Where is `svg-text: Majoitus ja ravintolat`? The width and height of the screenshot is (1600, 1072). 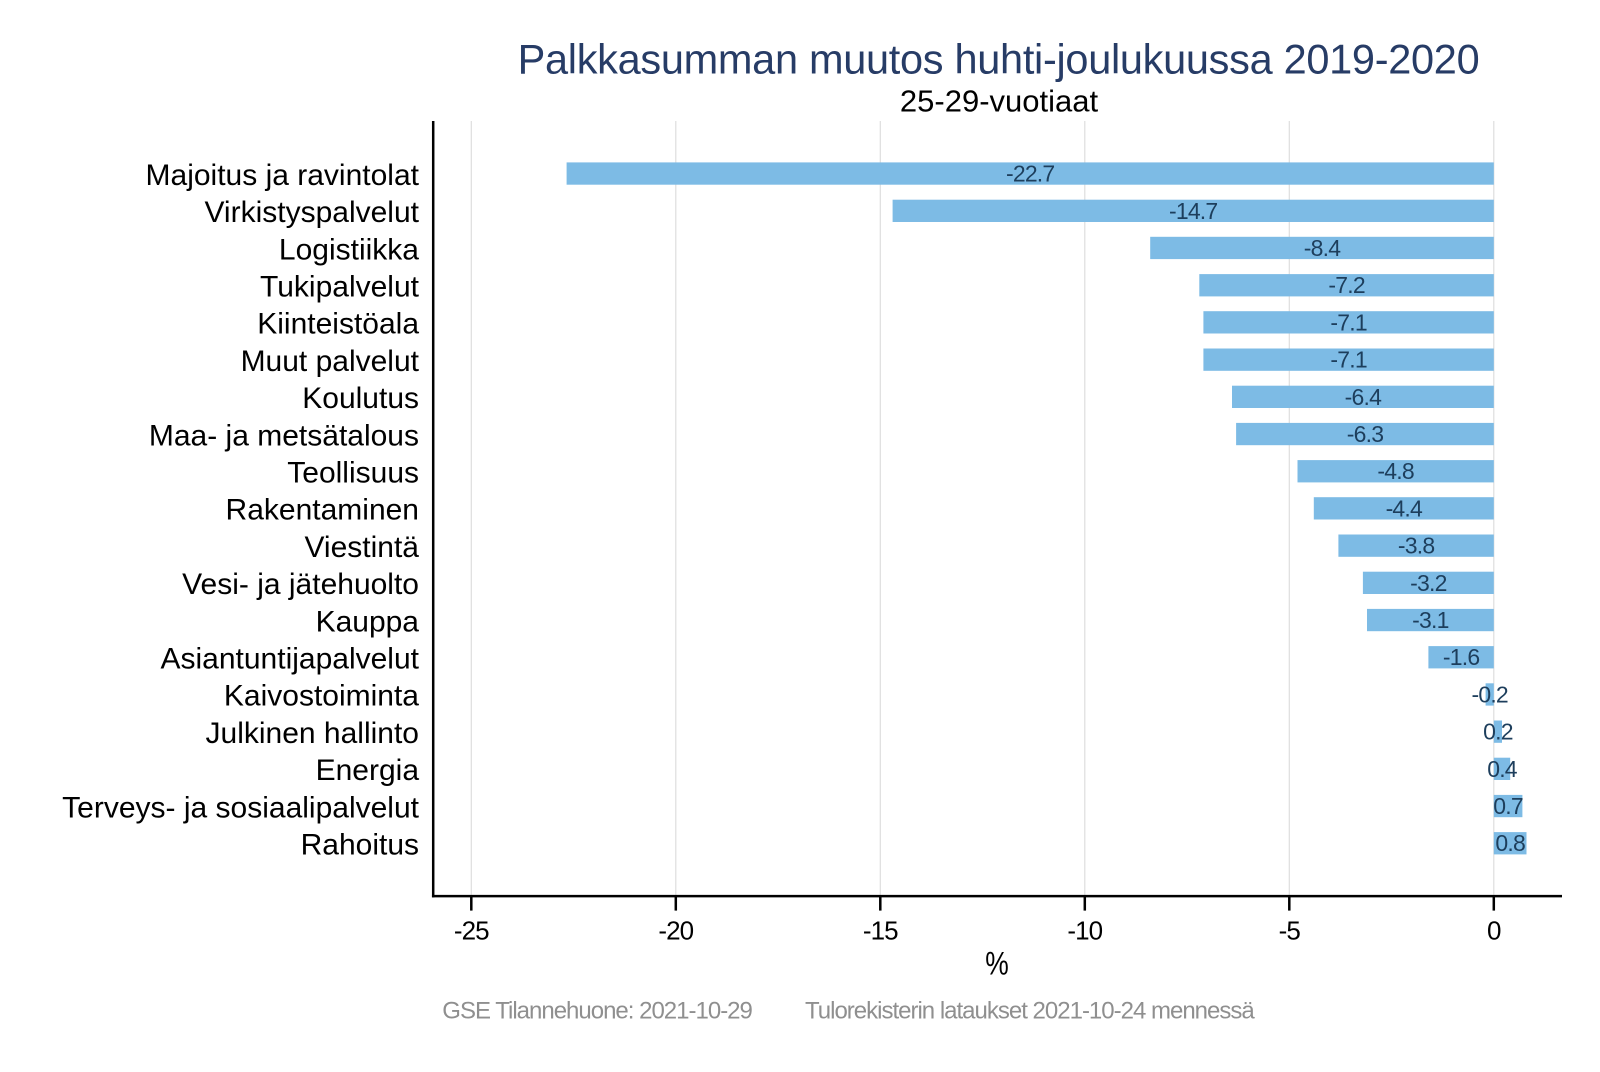
svg-text: Majoitus ja ravintolat is located at coordinates (283, 175).